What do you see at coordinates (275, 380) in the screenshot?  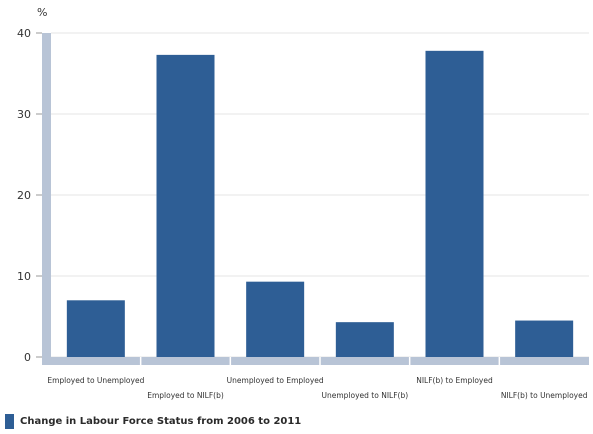 I see `x-tick-label: Unemployed to Employed` at bounding box center [275, 380].